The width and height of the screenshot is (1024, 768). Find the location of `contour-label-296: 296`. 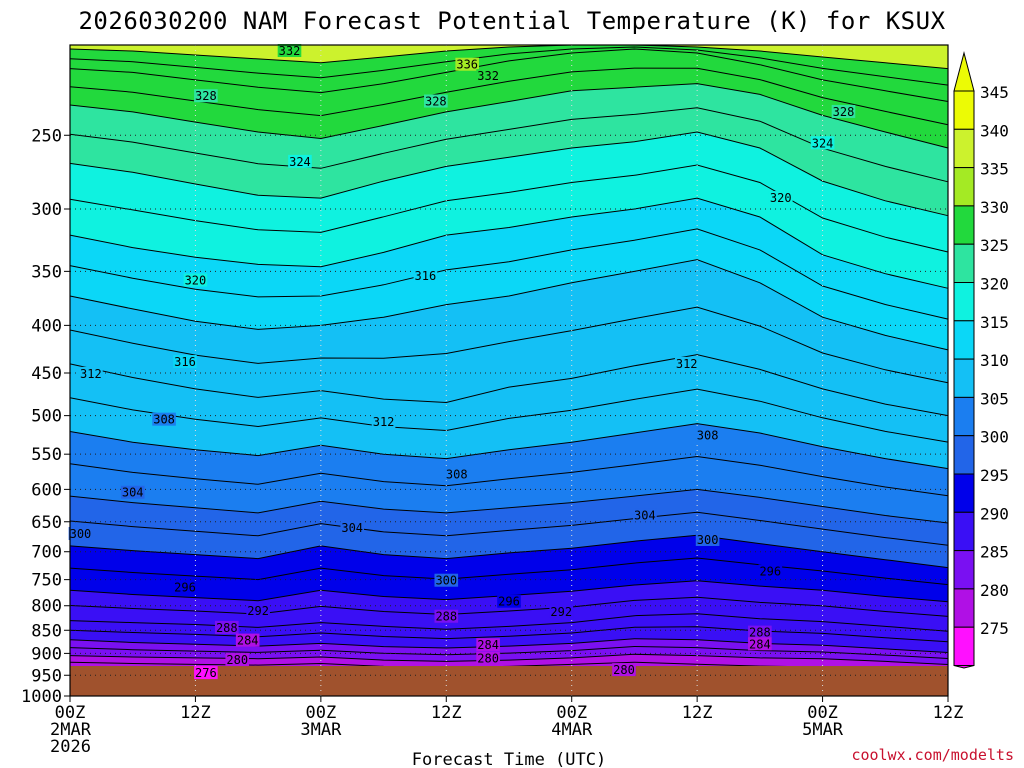

contour-label-296: 296 is located at coordinates (509, 601).